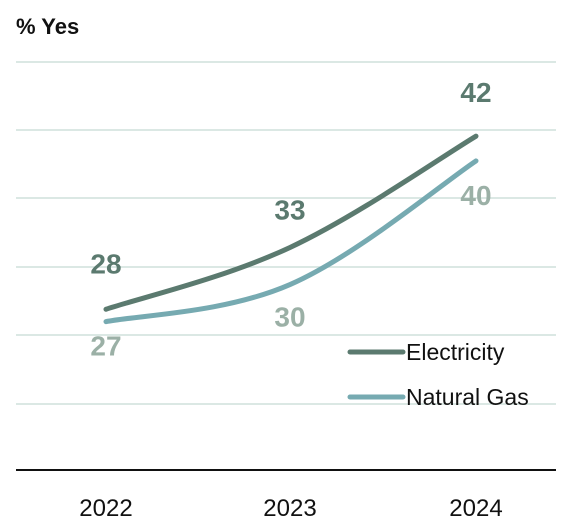 The width and height of the screenshot is (563, 526). What do you see at coordinates (289, 317) in the screenshot?
I see `data-label: 30` at bounding box center [289, 317].